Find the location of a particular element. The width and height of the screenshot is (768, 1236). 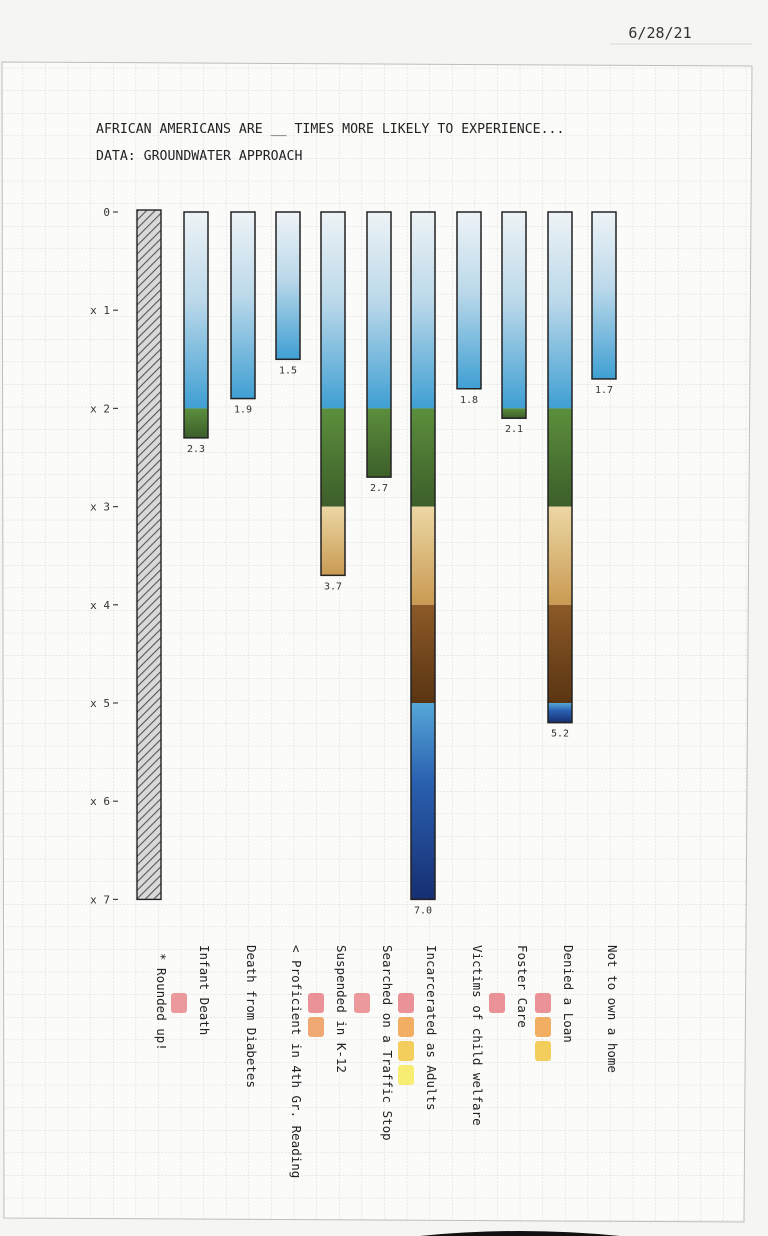

bar-4: 3.7 is located at coordinates (333, 401).